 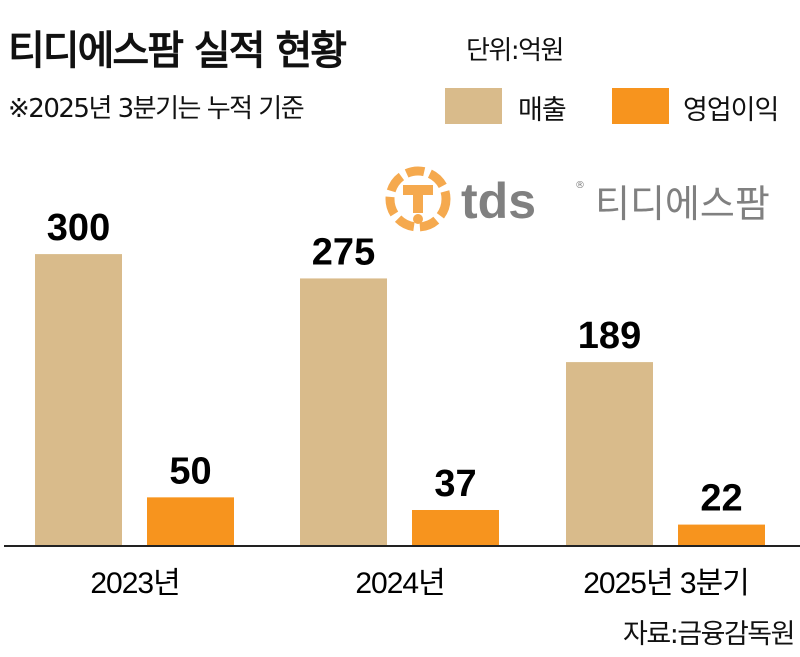 What do you see at coordinates (640, 106) in the screenshot?
I see `legend-swatch-profit` at bounding box center [640, 106].